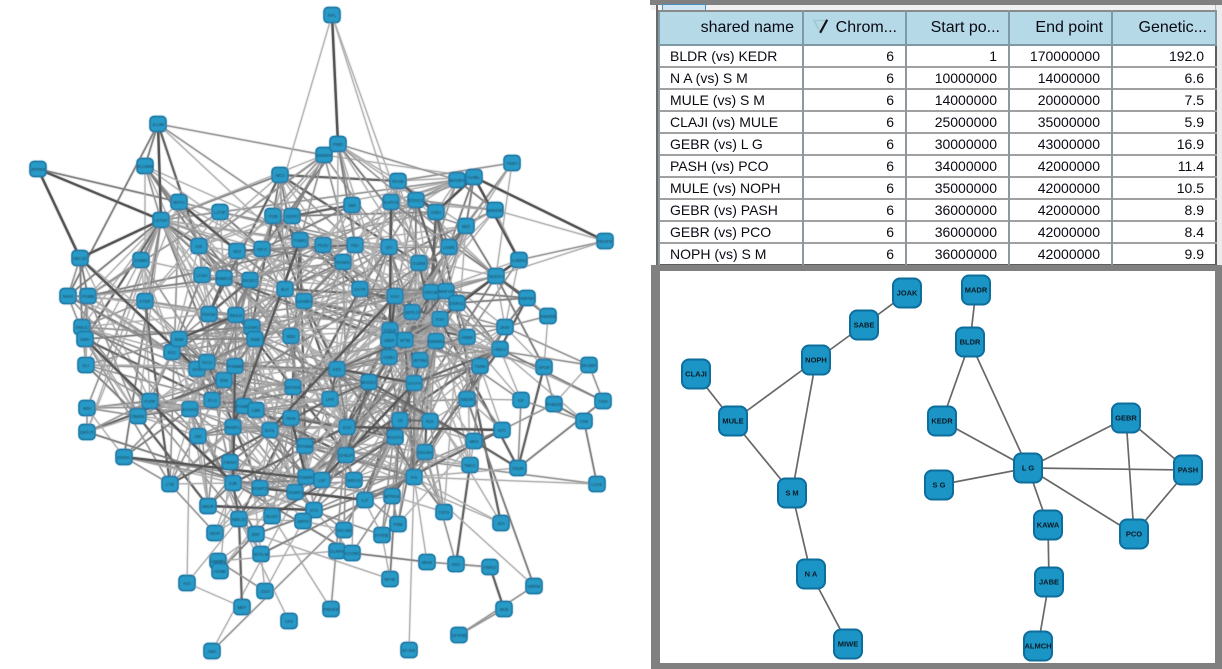  Describe the element at coordinates (939, 485) in the screenshot. I see `svg-text: S G` at that location.